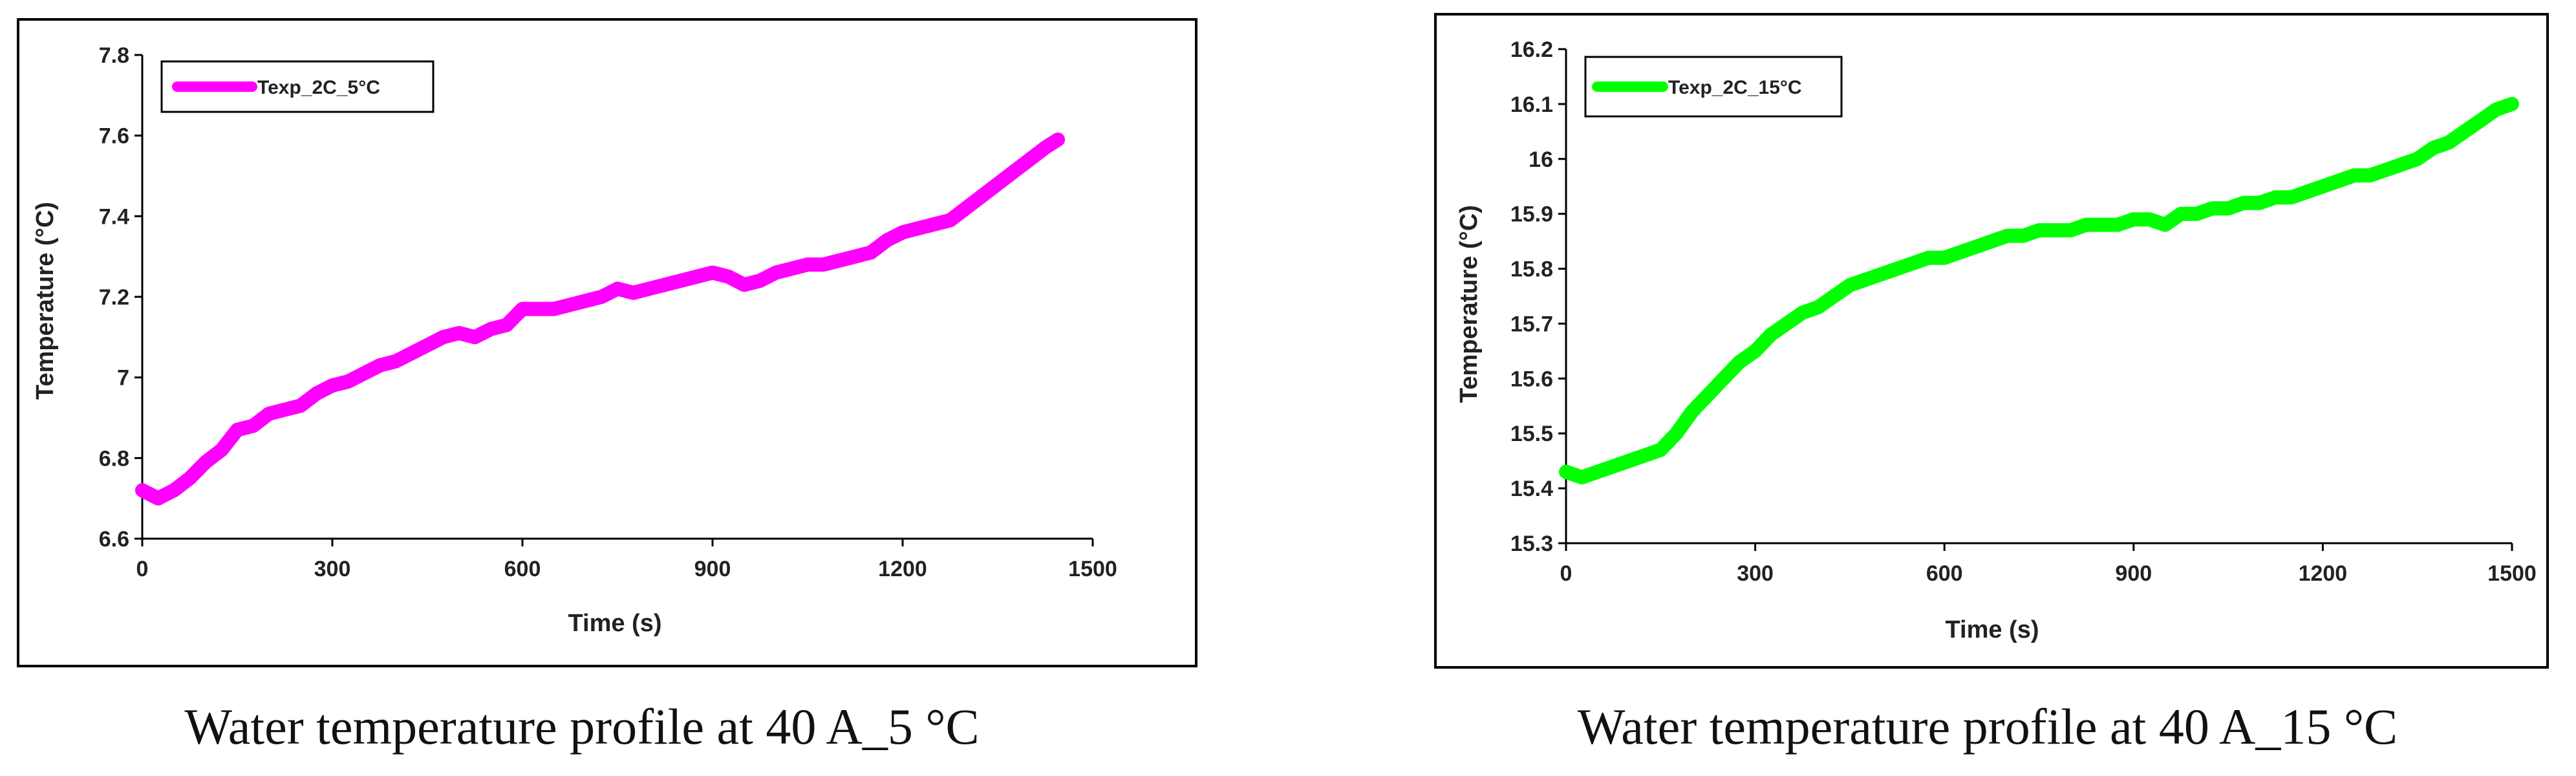 The image size is (2576, 776). What do you see at coordinates (1532, 379) in the screenshot?
I see `y-tick-label: 15.6` at bounding box center [1532, 379].